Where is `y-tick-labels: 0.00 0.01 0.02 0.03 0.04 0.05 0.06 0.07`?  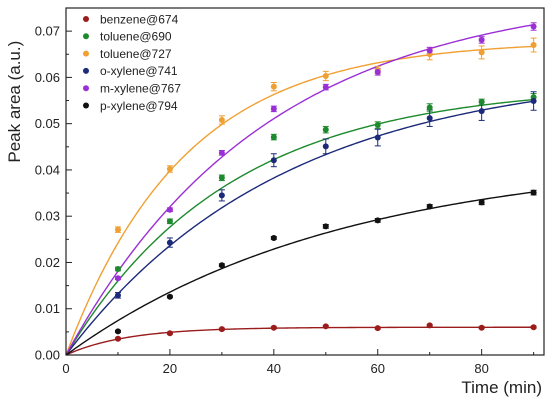 y-tick-labels: 0.00 0.01 0.02 0.03 0.04 0.05 0.06 0.07 is located at coordinates (47, 193).